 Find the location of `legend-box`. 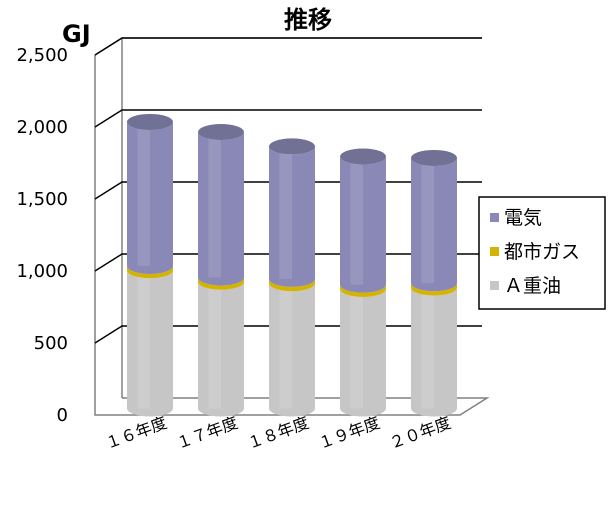

legend-box is located at coordinates (542, 253).